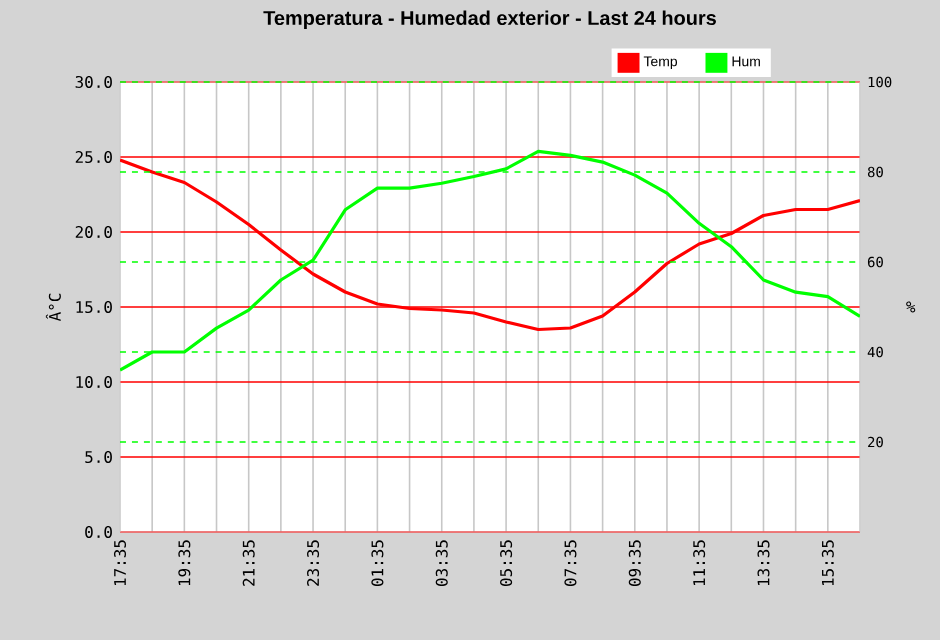  I want to click on chart-title: Temperatura - Humedad exterior - Last 24 hours, so click(489, 19).